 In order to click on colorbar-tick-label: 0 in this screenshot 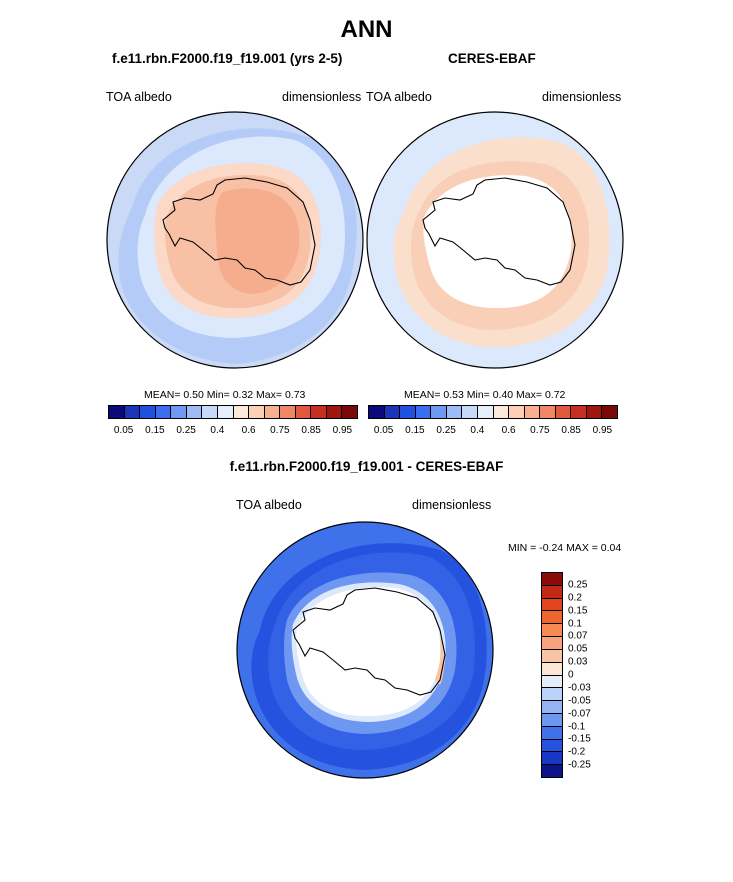, I will do `click(571, 675)`.